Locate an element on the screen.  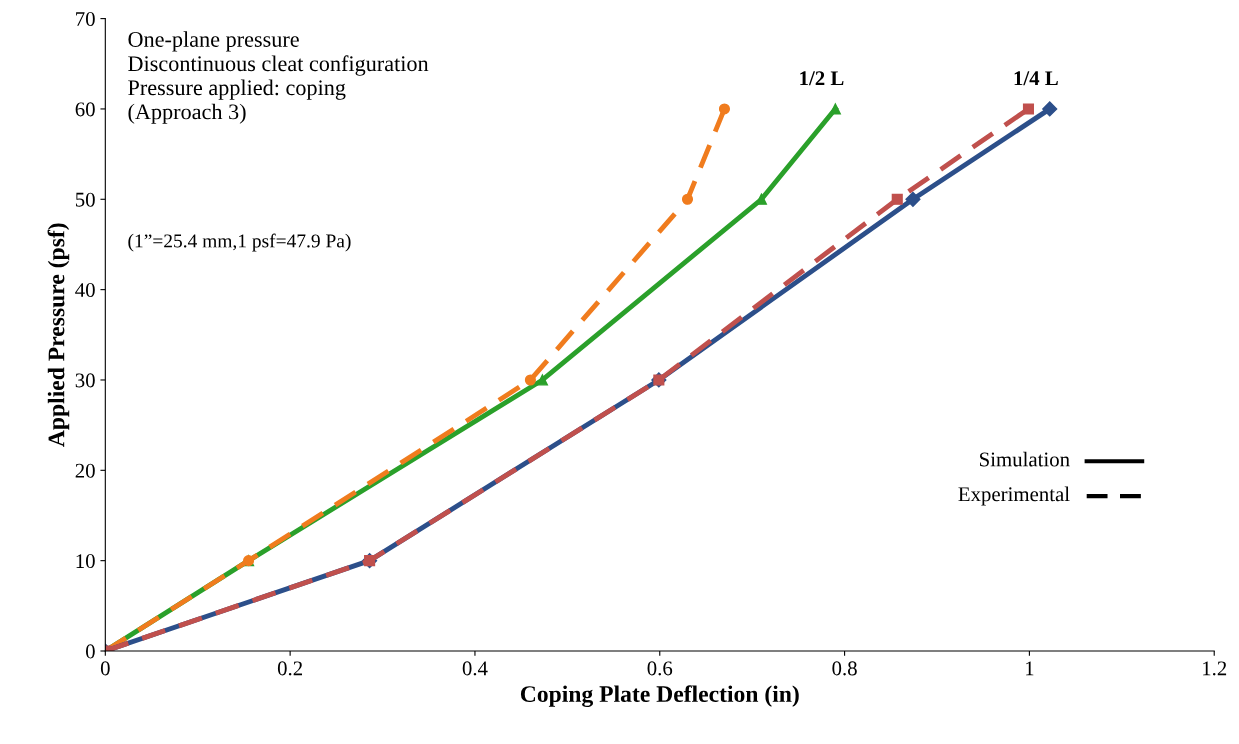
x-tick-label: 1 is located at coordinates (1030, 668).